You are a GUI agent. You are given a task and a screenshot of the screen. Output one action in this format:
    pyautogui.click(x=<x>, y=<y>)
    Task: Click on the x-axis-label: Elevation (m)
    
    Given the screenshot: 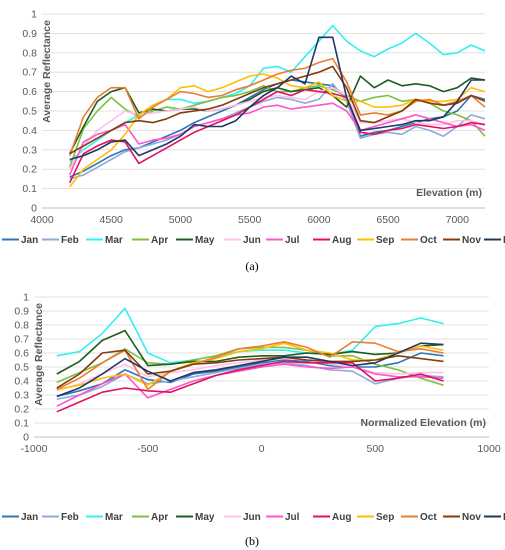 What is the action you would take?
    pyautogui.click(x=449, y=193)
    